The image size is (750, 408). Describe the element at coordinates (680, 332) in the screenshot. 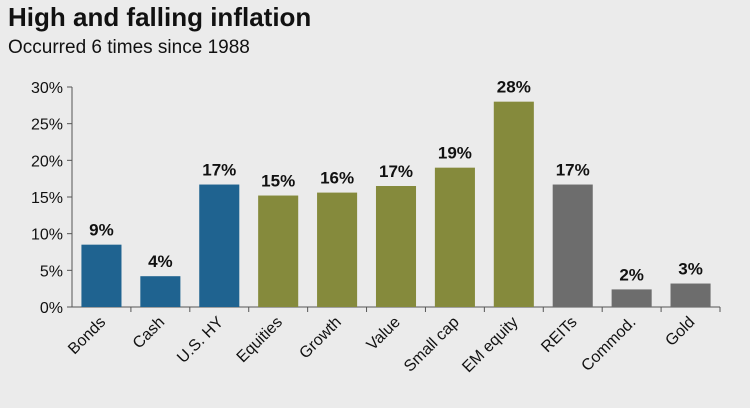

I see `category-label: Gold` at that location.